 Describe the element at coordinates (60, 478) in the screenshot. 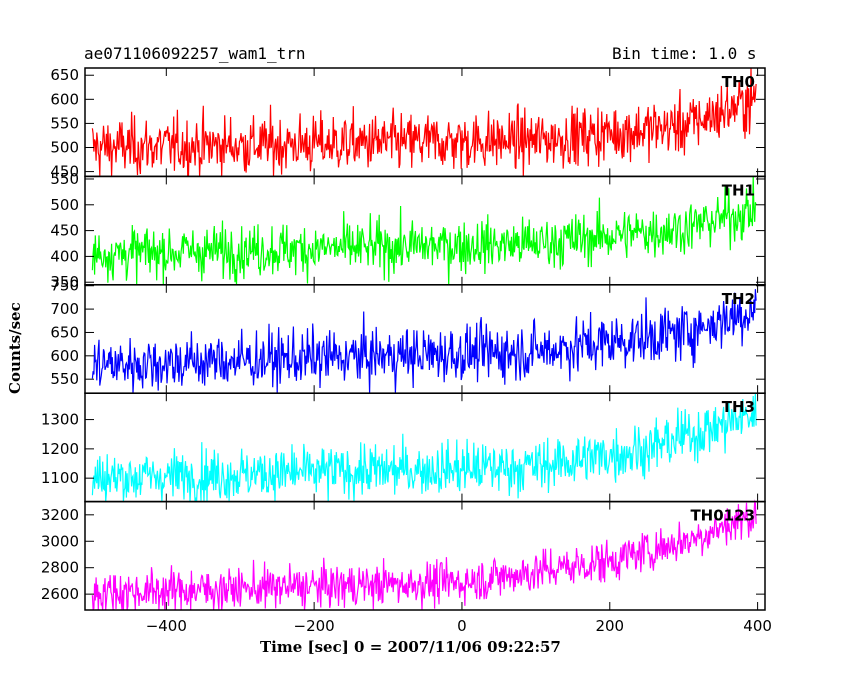

I see `y-tick-label: 1100` at that location.